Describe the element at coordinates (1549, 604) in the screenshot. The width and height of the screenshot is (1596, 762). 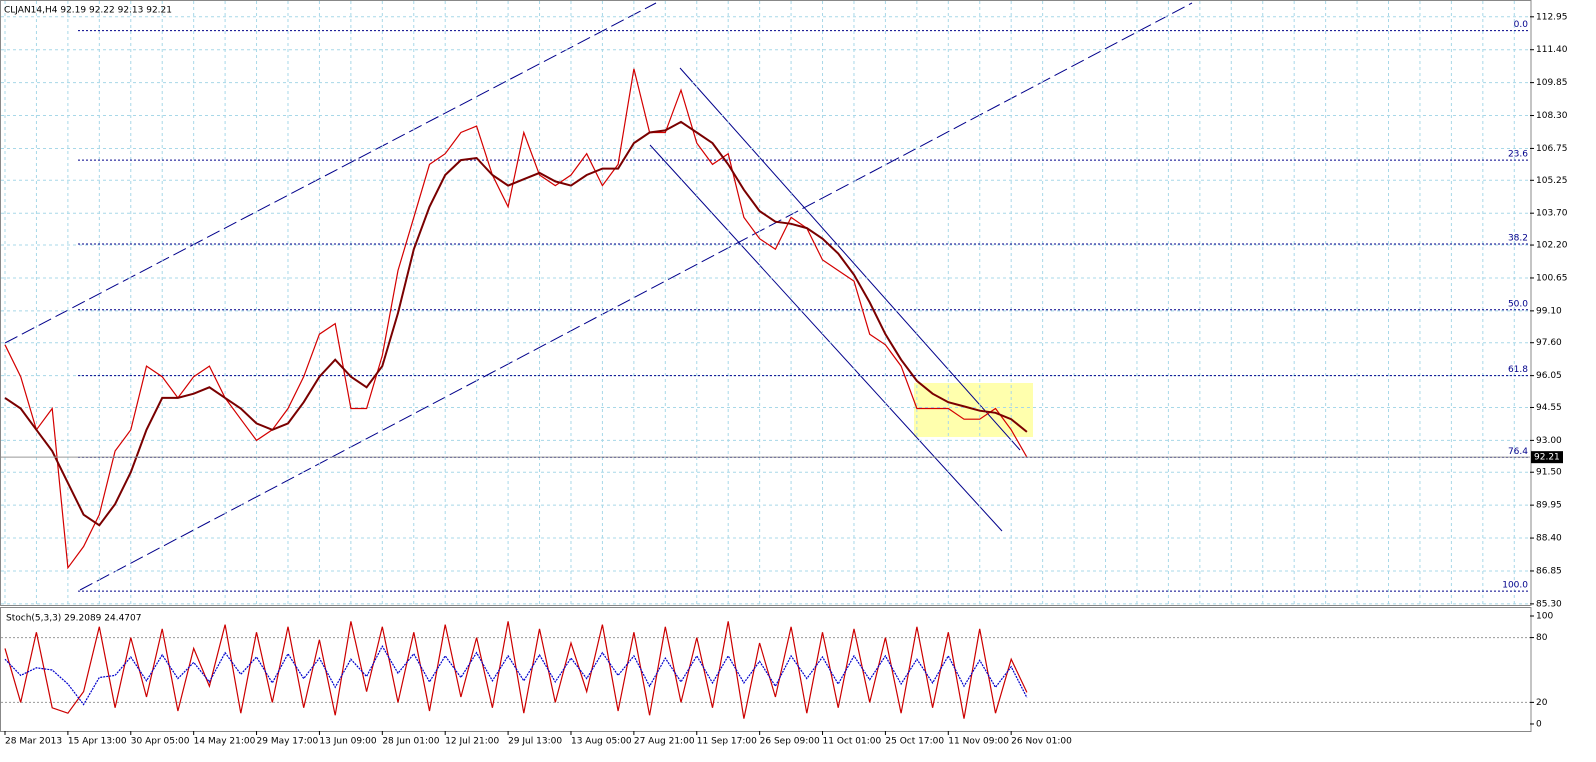
I see `y-tick-label: 85.30` at that location.